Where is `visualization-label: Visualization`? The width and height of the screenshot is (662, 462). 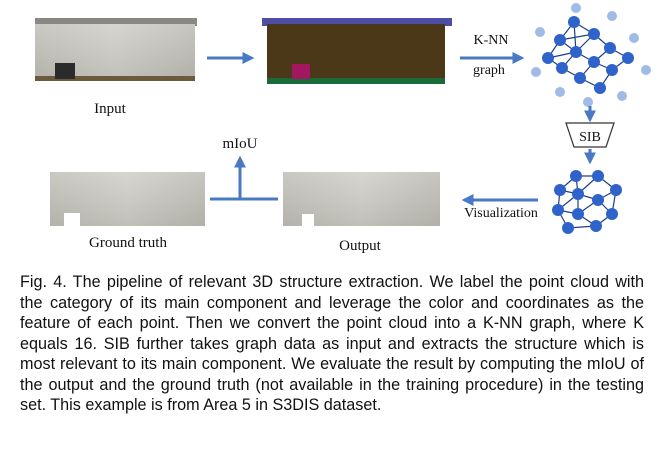
visualization-label: Visualization is located at coordinates (501, 213).